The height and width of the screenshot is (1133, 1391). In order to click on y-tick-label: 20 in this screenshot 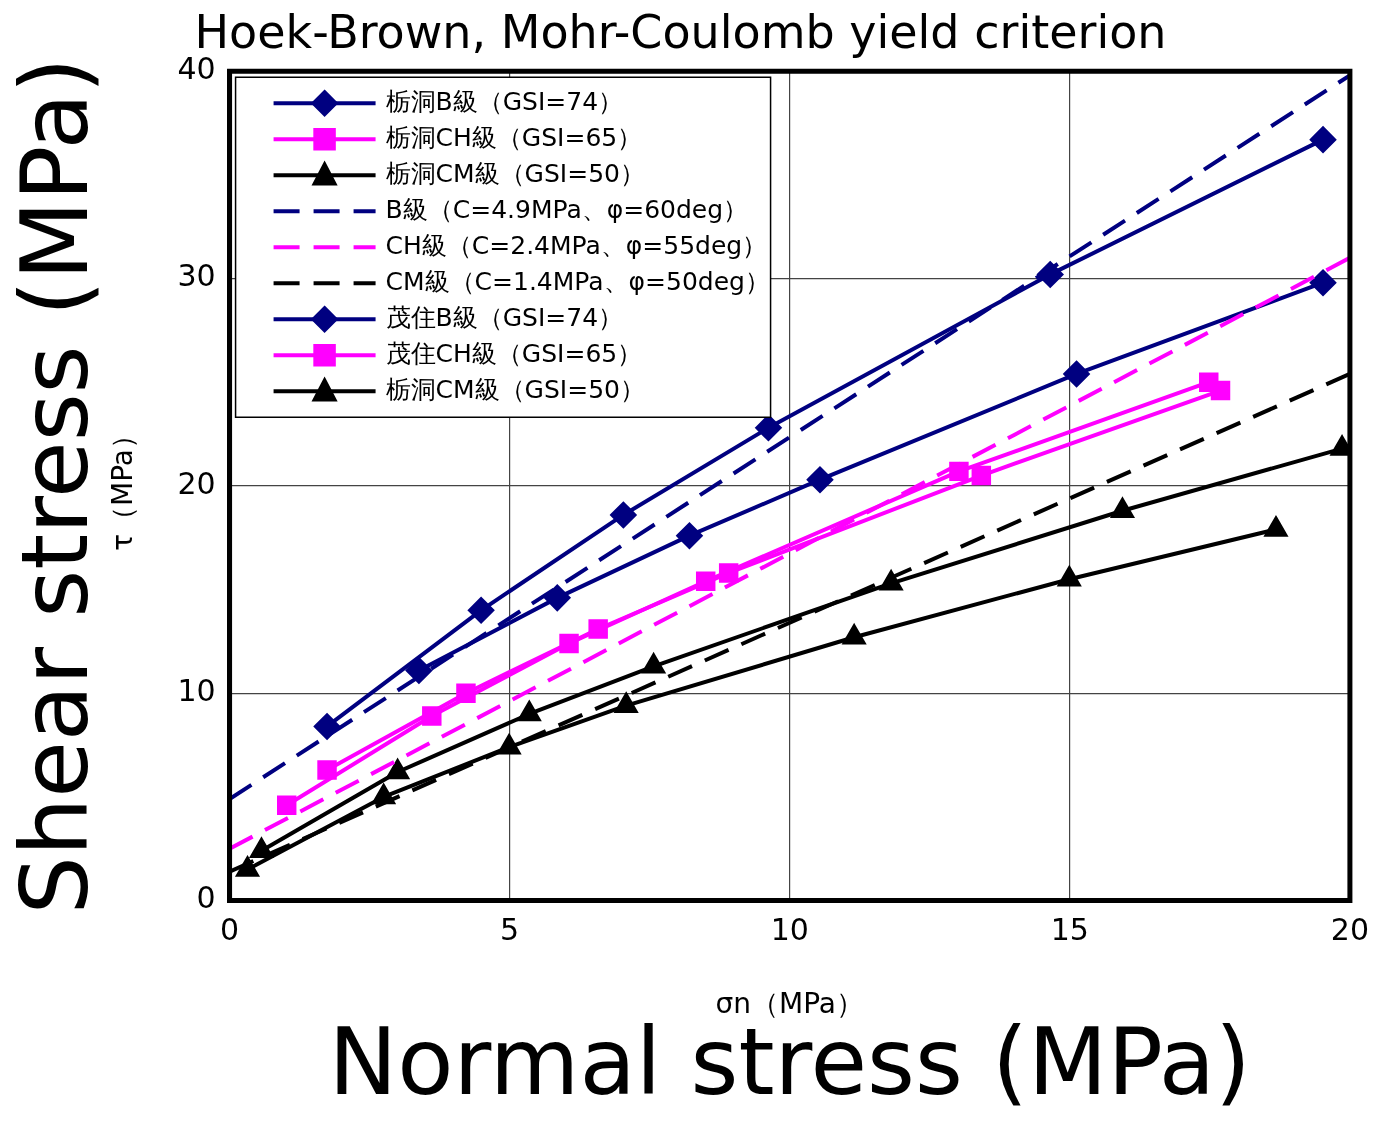, I will do `click(196, 483)`.